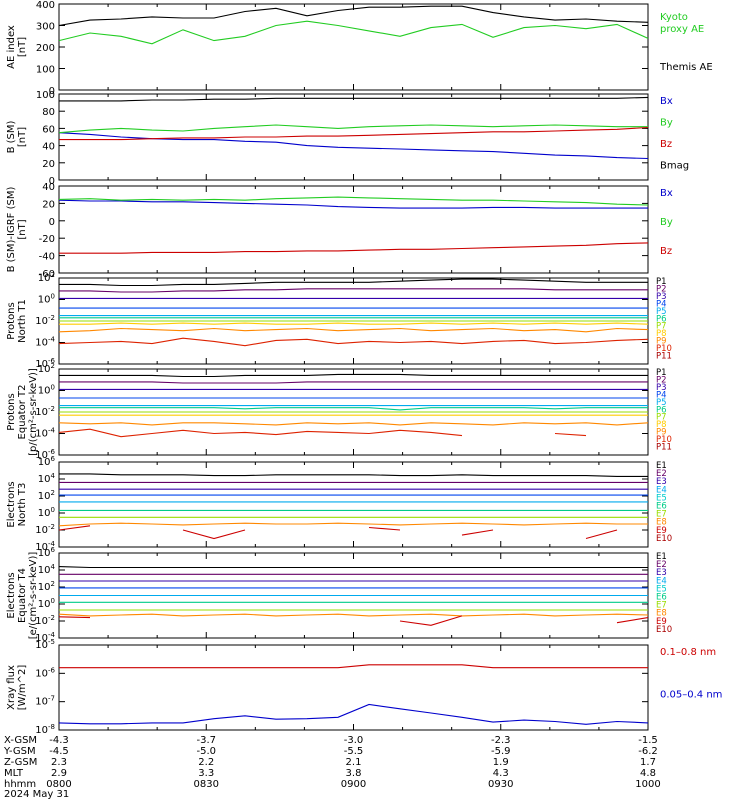 This screenshot has height=800, width=750. Describe the element at coordinates (206, 740) in the screenshot. I see `x-axis-value: -3.7` at that location.